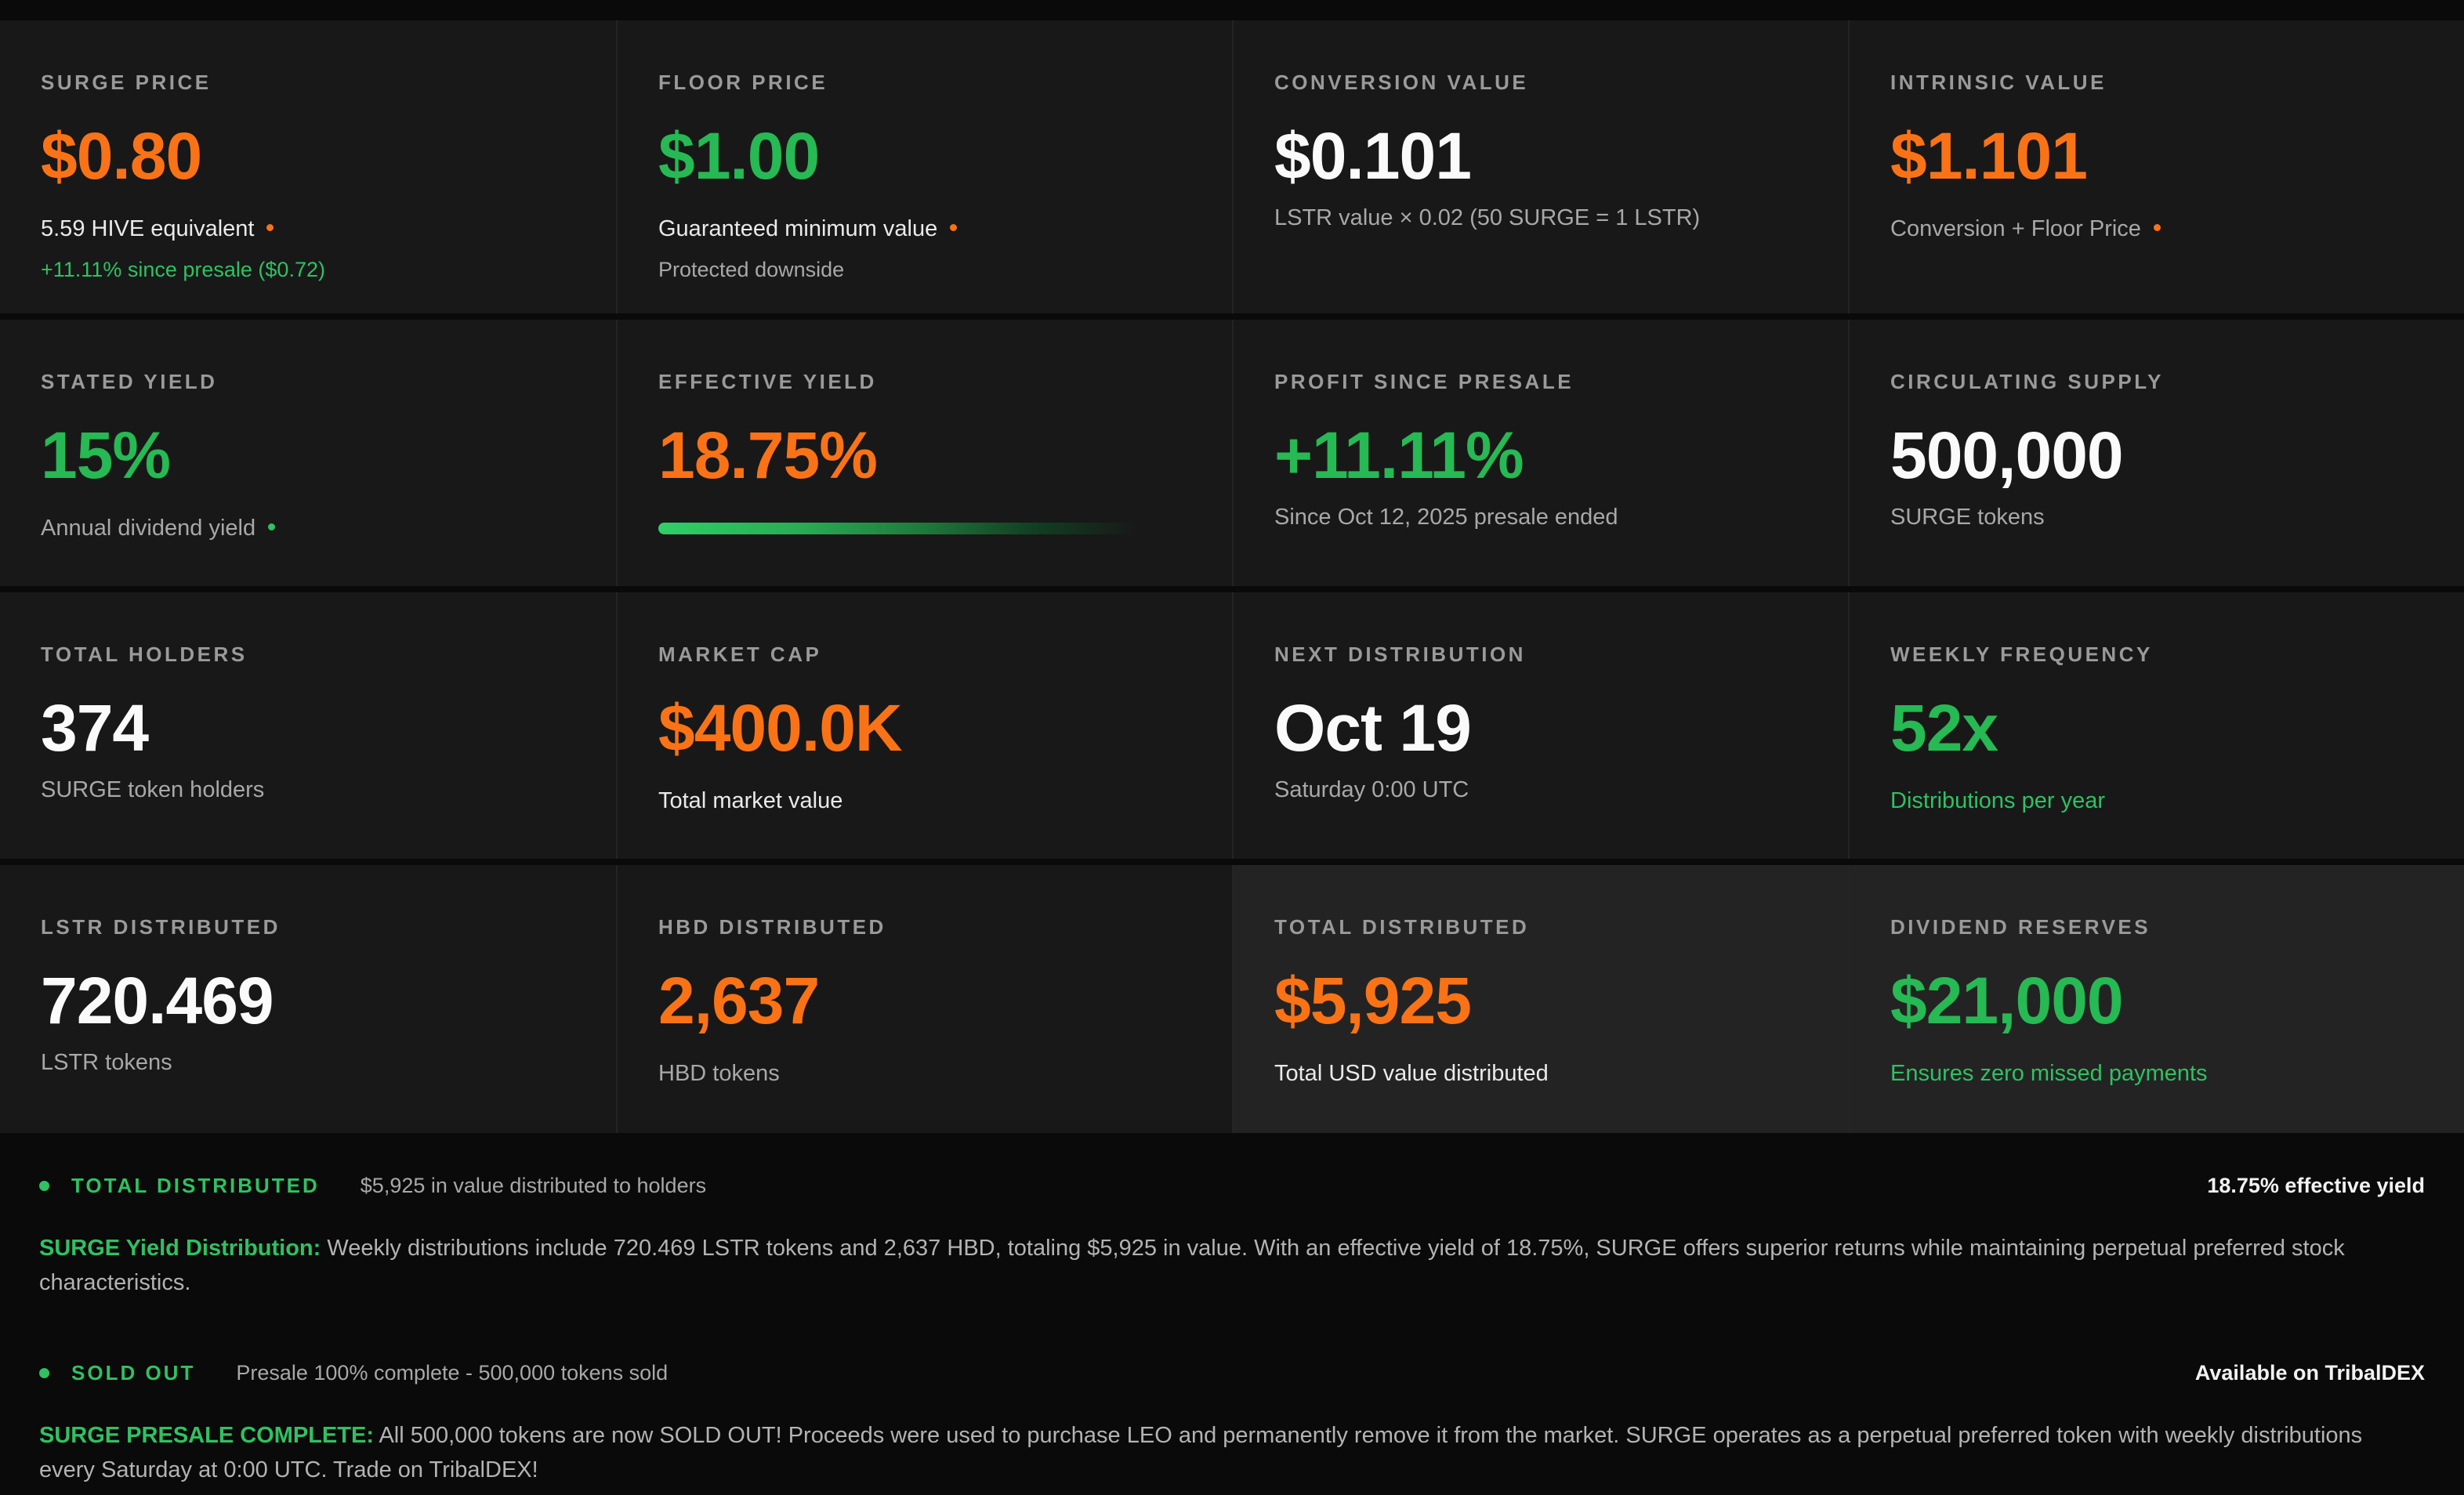 The height and width of the screenshot is (1495, 2464). I want to click on card-label: CONVERSION VALUE, so click(1401, 82).